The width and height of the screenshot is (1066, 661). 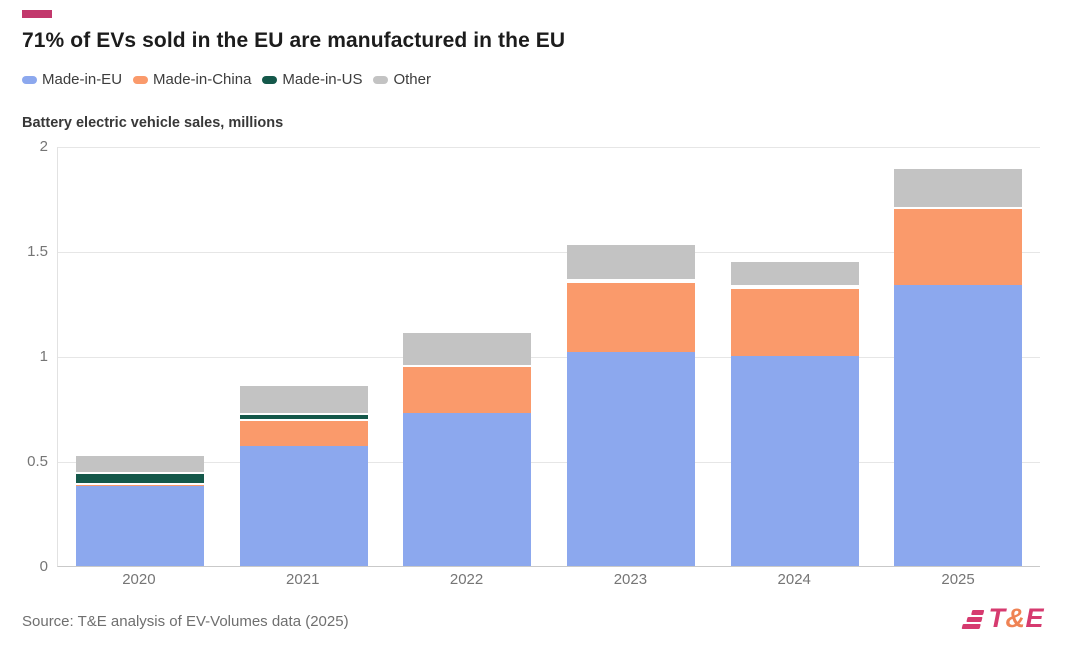 I want to click on y-tick-label: 0.5, so click(x=37, y=461).